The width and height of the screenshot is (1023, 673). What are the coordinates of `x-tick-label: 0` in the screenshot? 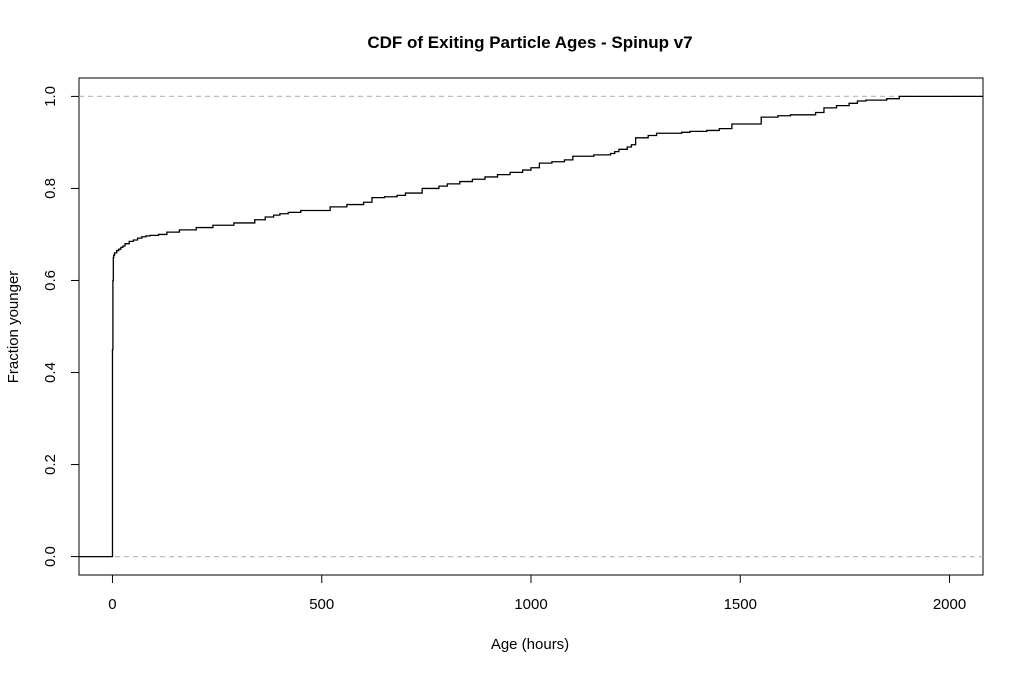 It's located at (112, 604).